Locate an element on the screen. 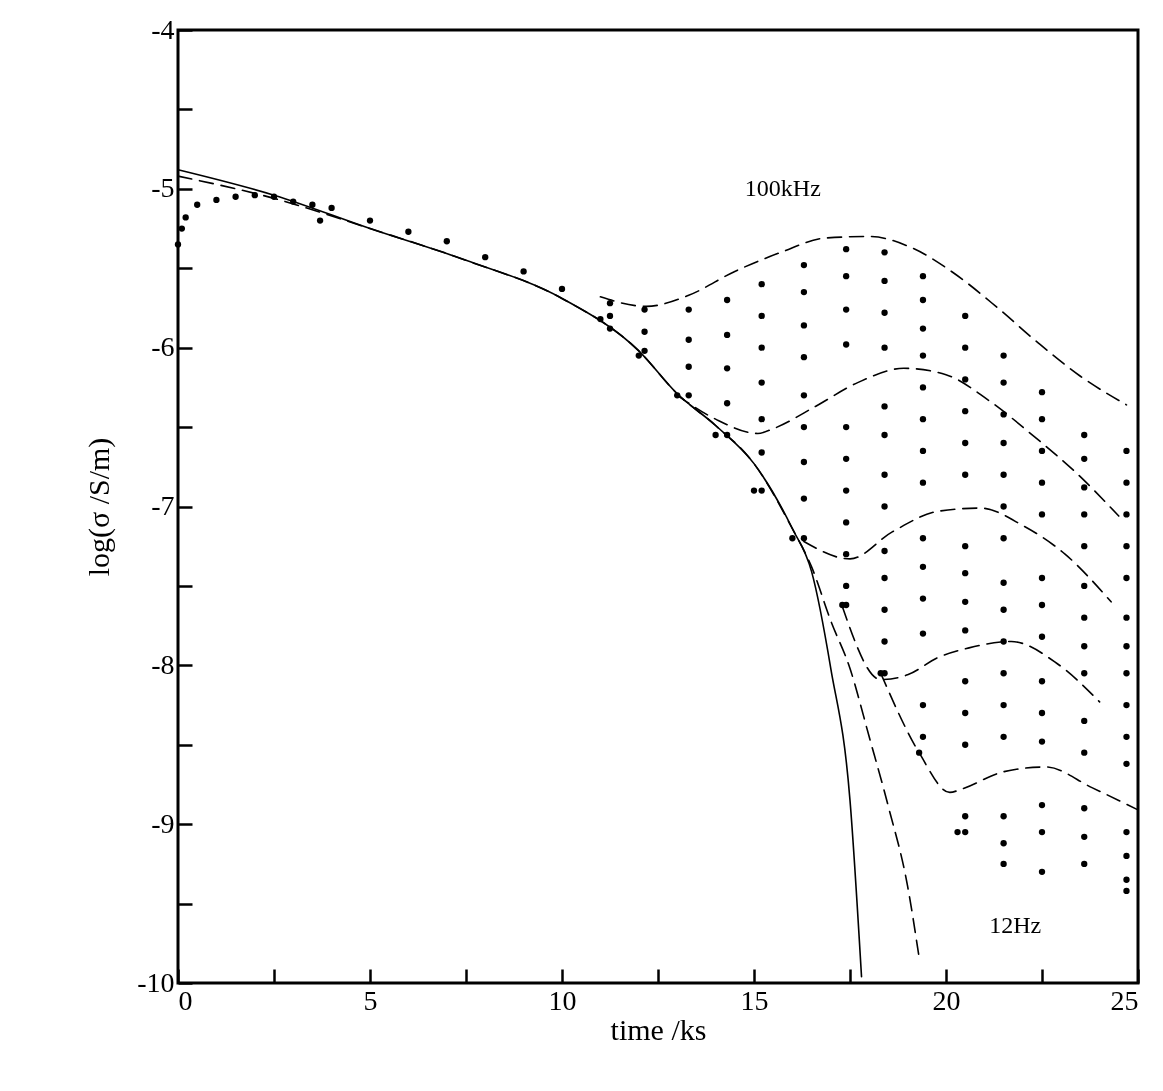 Image resolution: width=1163 pixels, height=1091 pixels. y-tick-label: -5 is located at coordinates (163, 188).